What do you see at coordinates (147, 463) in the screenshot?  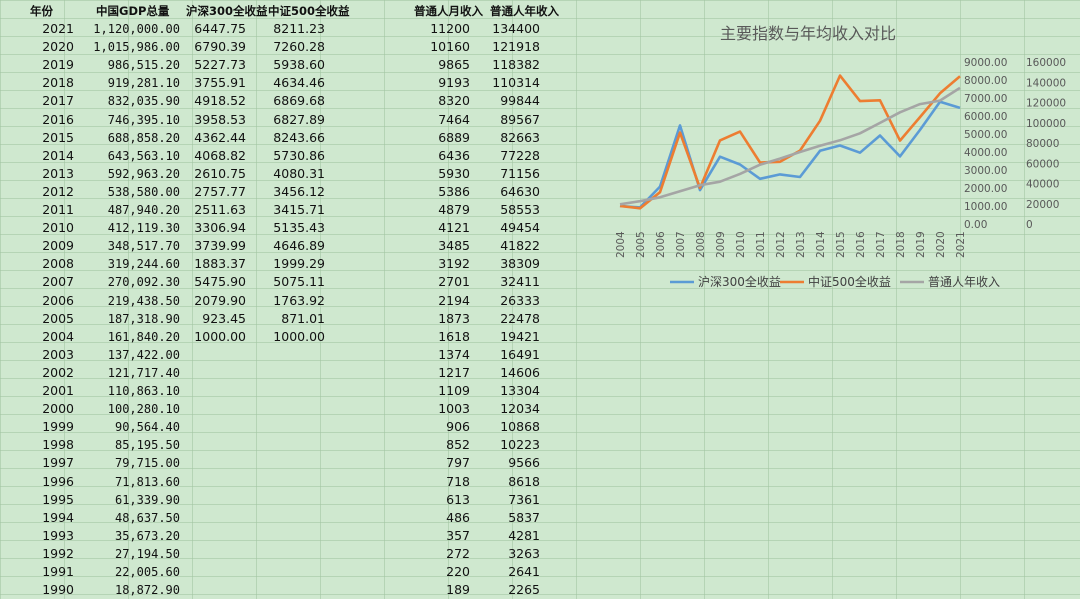 I see `cell-gdp: 79,715.00` at bounding box center [147, 463].